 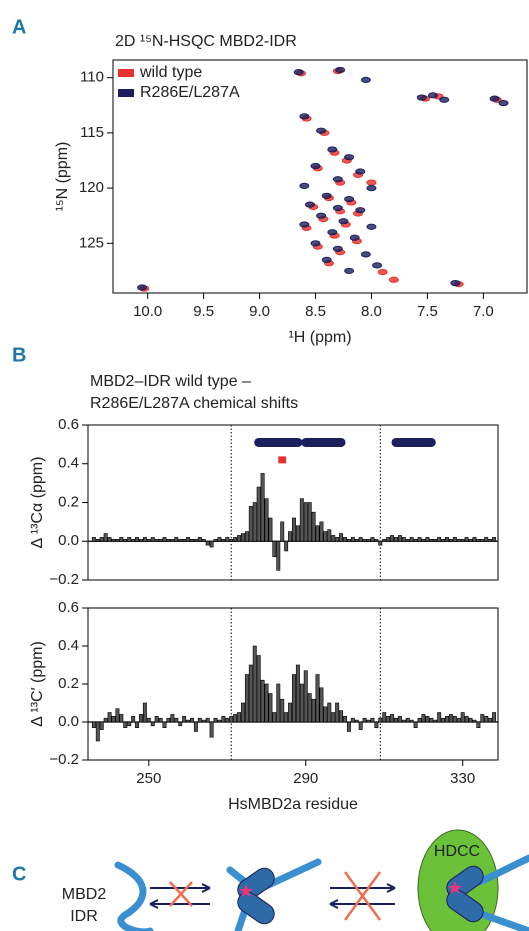 I want to click on x-tick-label: 250, so click(x=148, y=778).